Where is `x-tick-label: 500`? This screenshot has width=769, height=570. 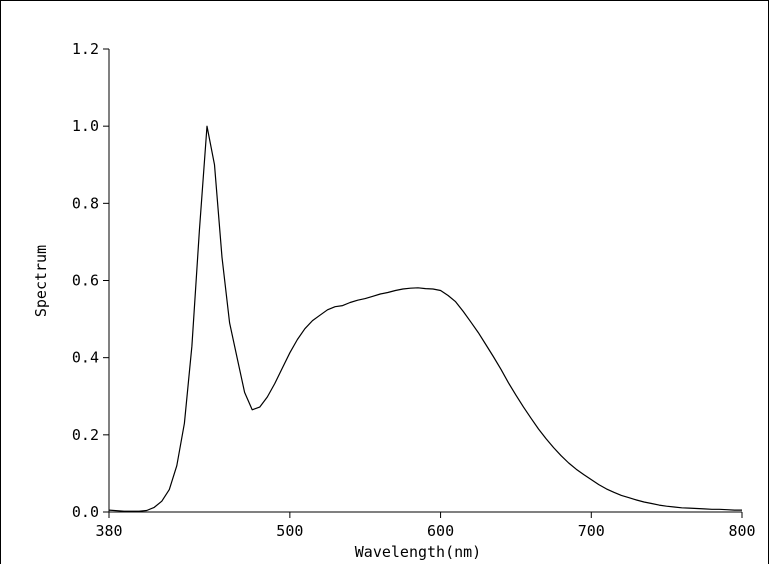
x-tick-label: 500 is located at coordinates (289, 531).